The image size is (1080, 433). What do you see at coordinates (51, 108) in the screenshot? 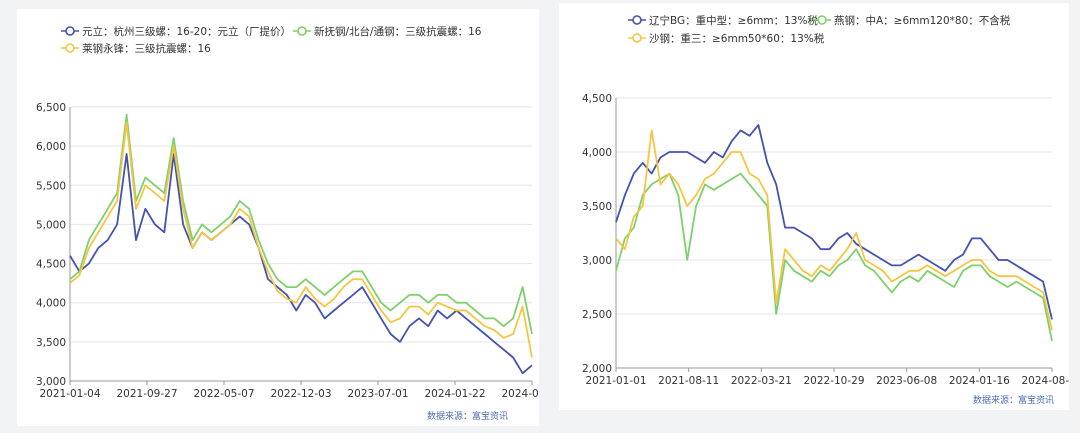
I see `y-tick-label: 6,500` at bounding box center [51, 108].